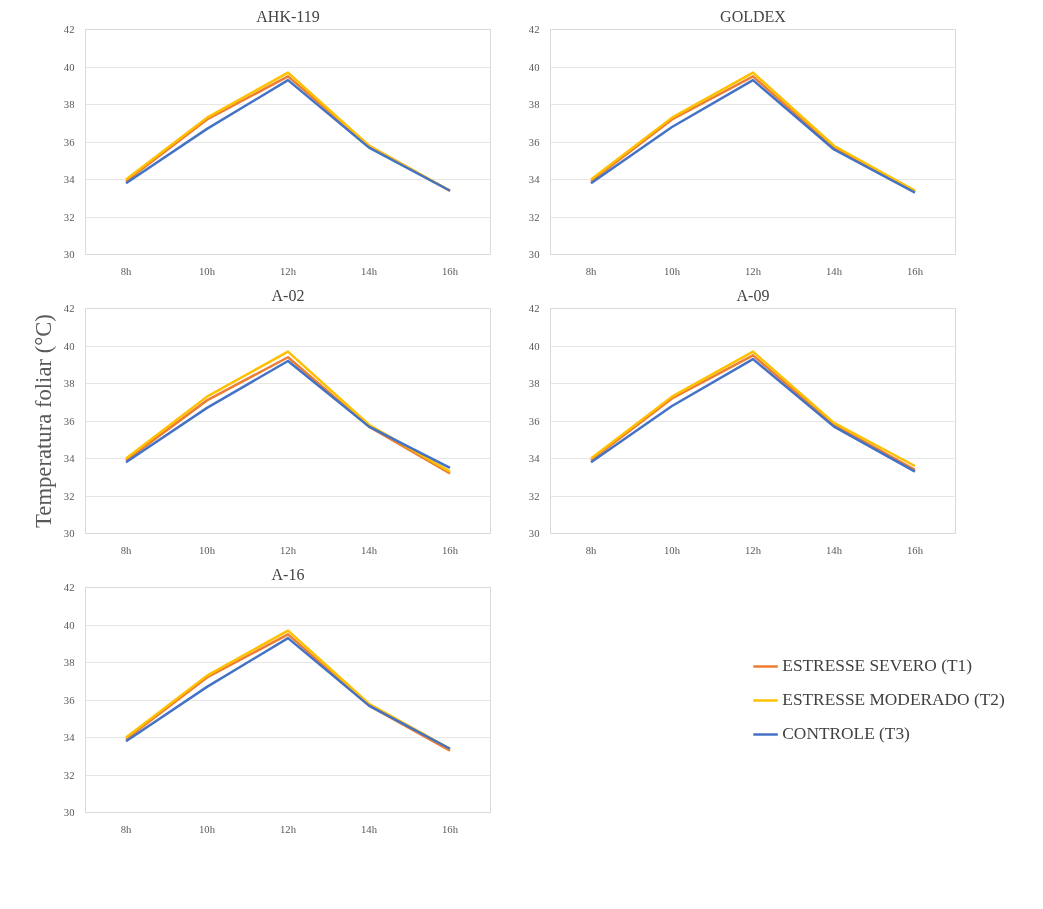 Image resolution: width=1043 pixels, height=909 pixels. What do you see at coordinates (753, 16) in the screenshot?
I see `chart-title: GOLDEX` at bounding box center [753, 16].